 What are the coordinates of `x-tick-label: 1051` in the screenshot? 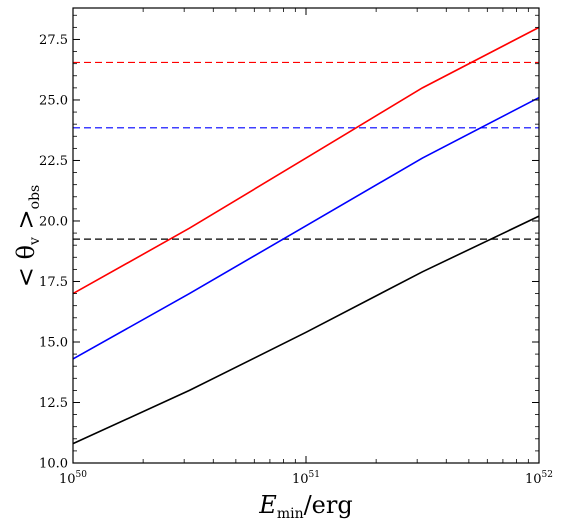 It's located at (306, 478).